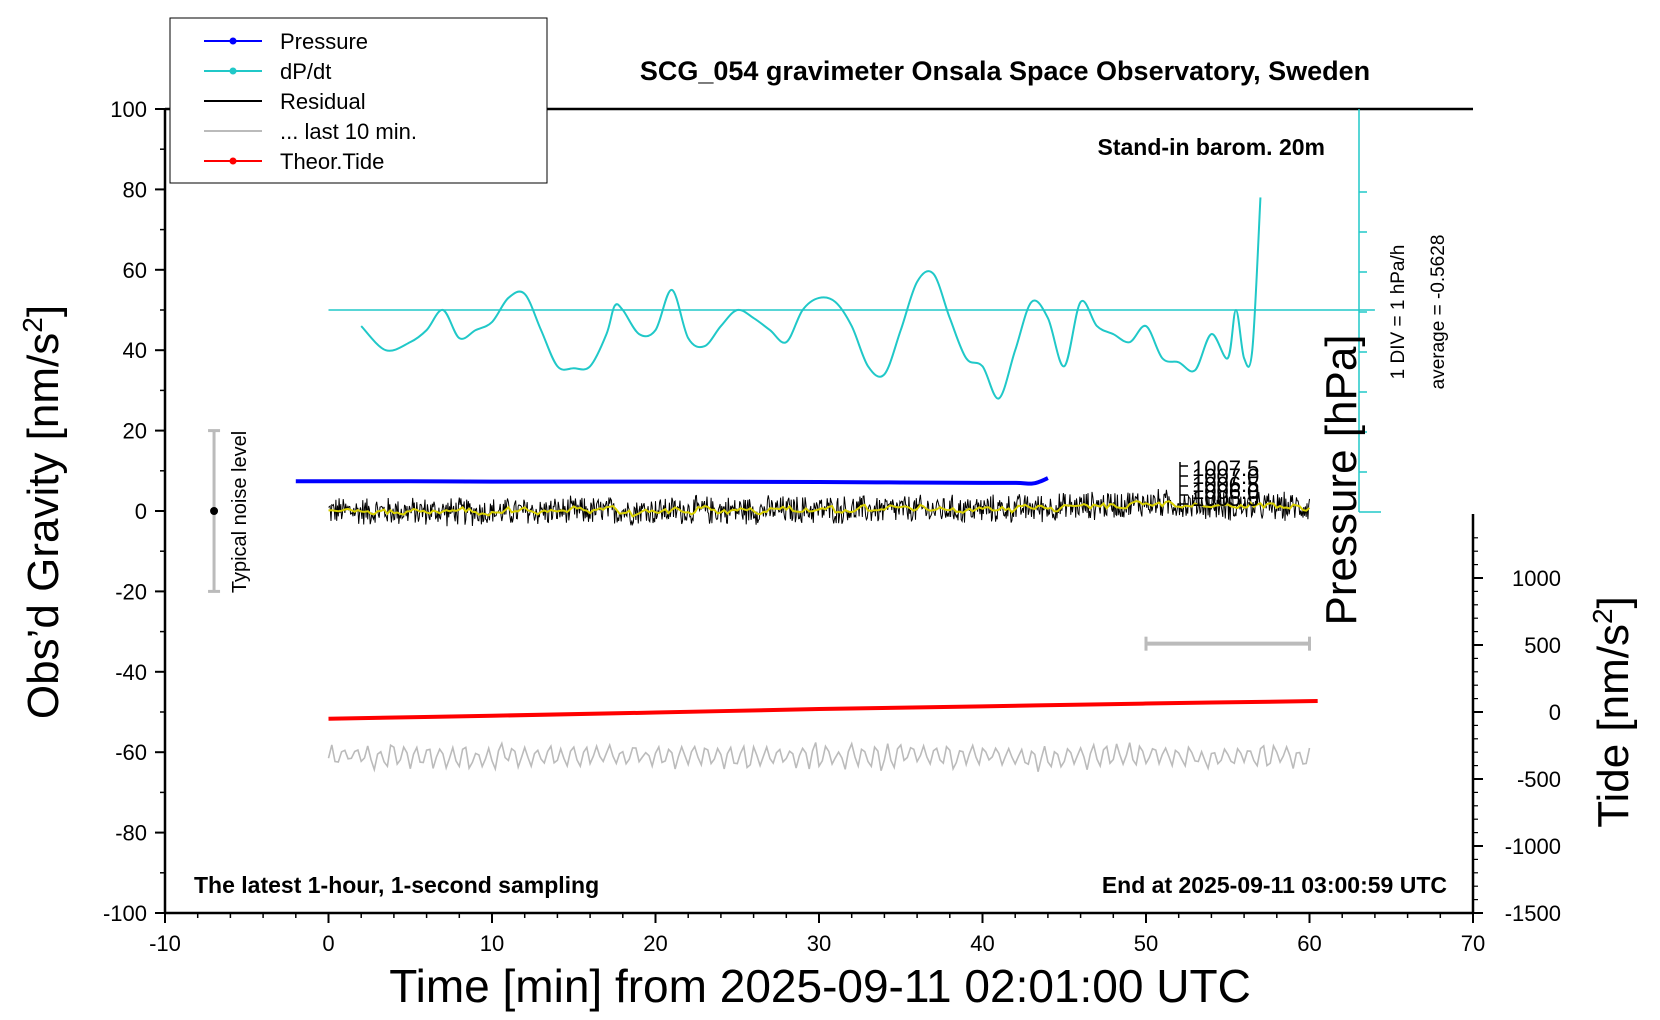 The height and width of the screenshot is (1020, 1660). I want to click on y-left-tick-label: 0, so click(141, 511).